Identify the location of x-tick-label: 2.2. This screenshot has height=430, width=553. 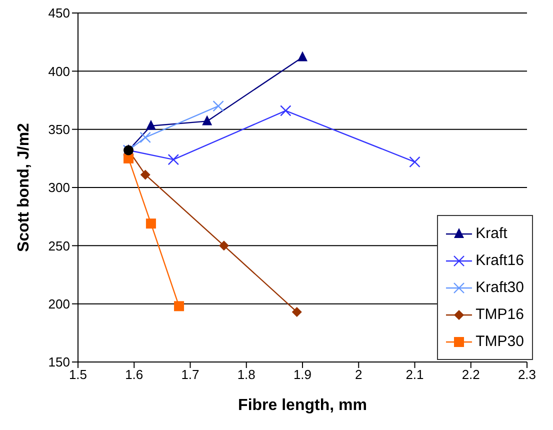
(471, 374).